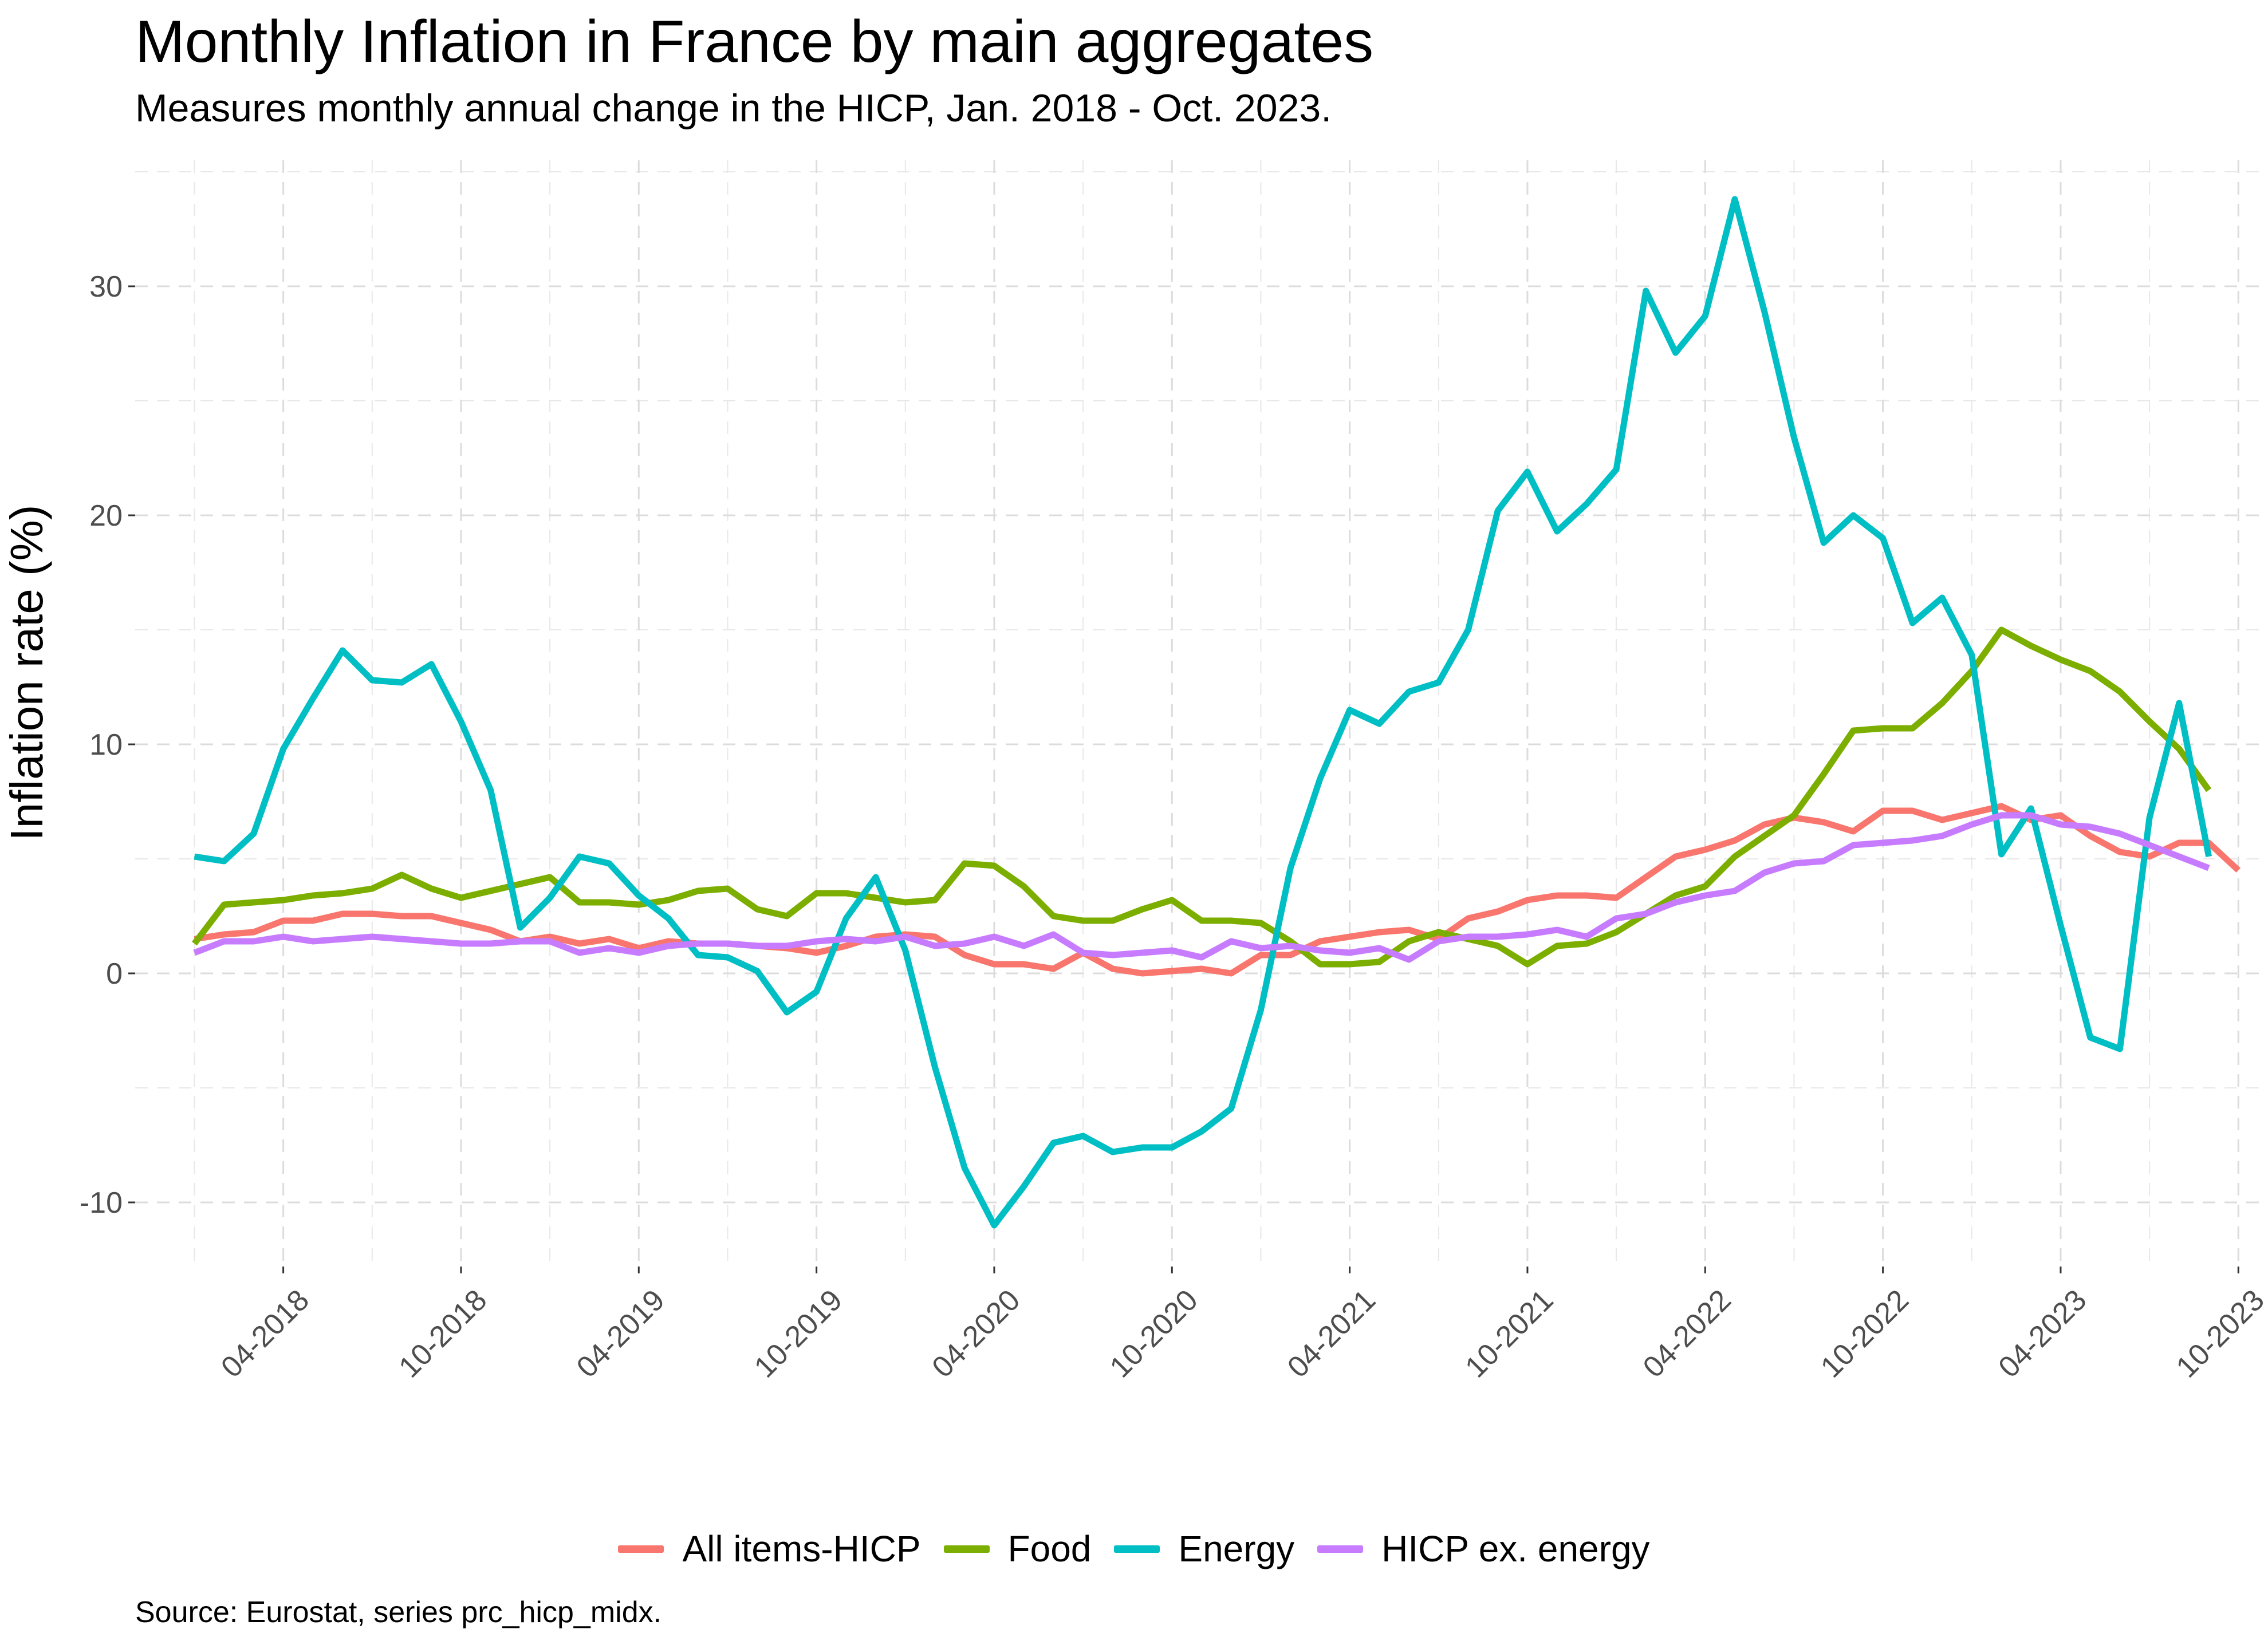 Image resolution: width=2268 pixels, height=1649 pixels. I want to click on legend-item: Food, so click(1018, 1549).